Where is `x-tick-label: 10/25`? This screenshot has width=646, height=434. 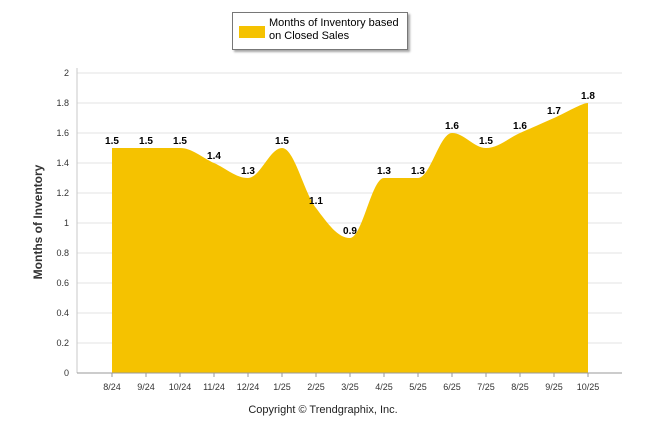
x-tick-label: 10/25 is located at coordinates (588, 387).